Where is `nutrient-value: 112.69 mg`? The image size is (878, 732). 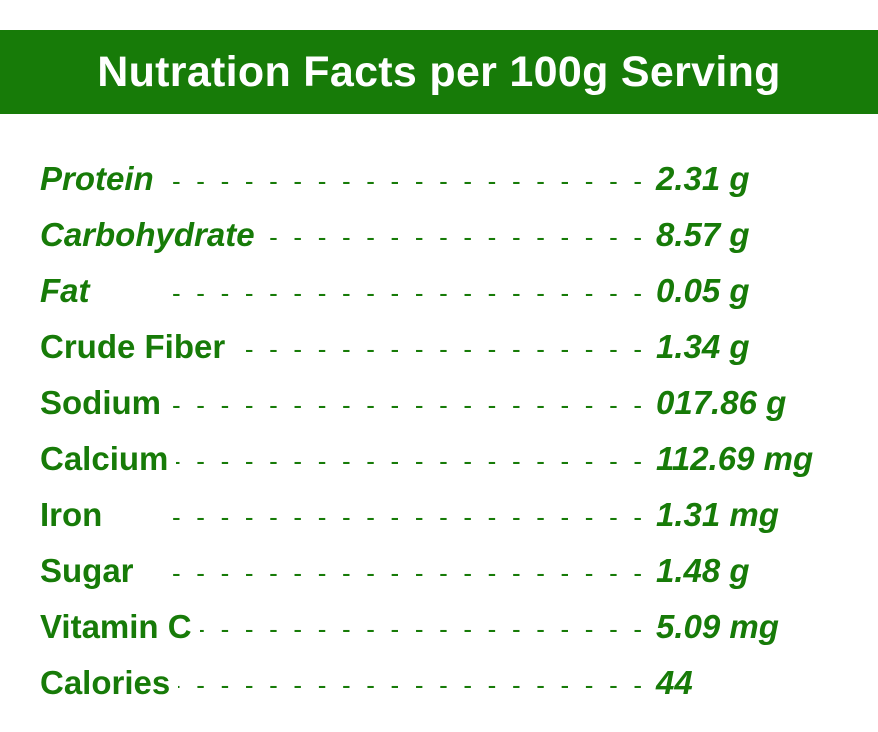 nutrient-value: 112.69 mg is located at coordinates (733, 459).